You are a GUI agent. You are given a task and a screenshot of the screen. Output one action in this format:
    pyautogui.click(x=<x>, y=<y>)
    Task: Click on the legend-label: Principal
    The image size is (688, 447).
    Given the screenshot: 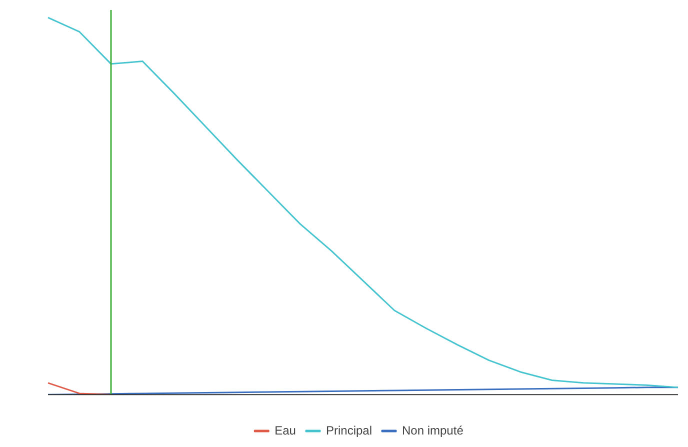 What is the action you would take?
    pyautogui.click(x=349, y=430)
    